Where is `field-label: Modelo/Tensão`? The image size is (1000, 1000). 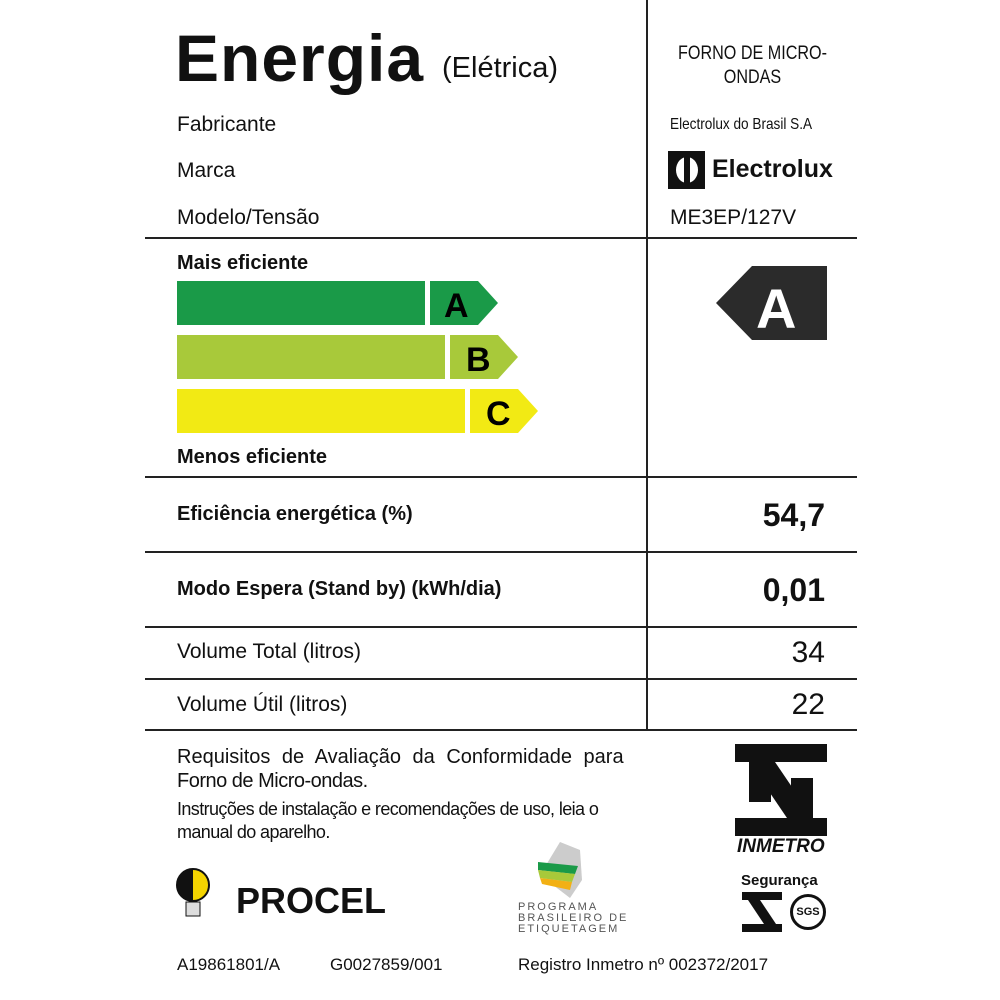
field-label: Modelo/Tensão is located at coordinates (248, 217).